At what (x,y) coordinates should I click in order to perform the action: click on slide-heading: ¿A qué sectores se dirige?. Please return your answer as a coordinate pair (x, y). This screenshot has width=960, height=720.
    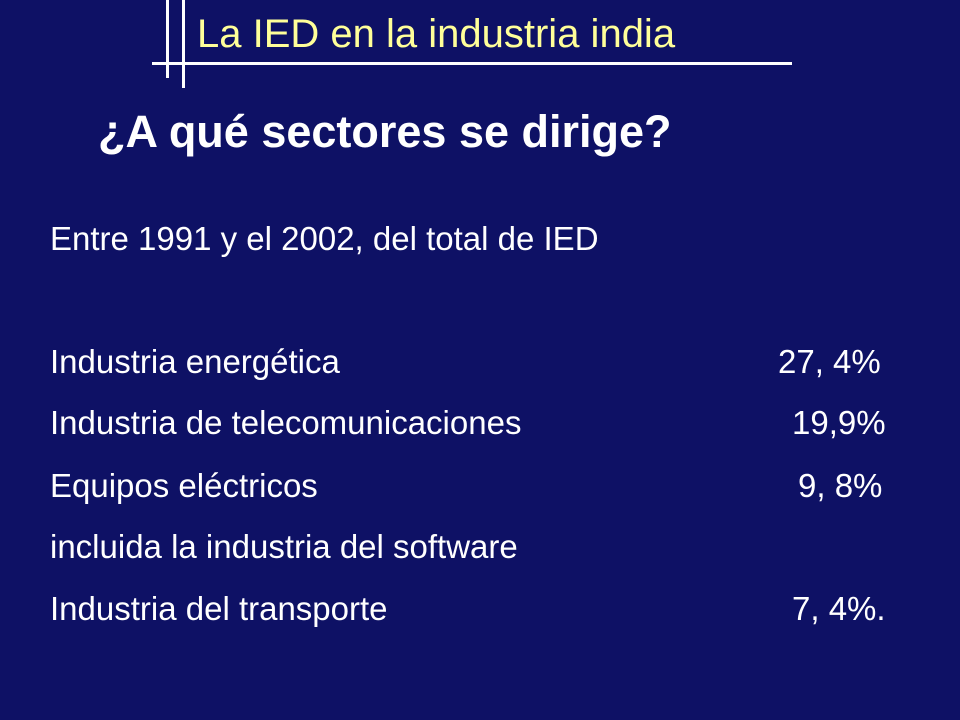
    Looking at the image, I should click on (385, 131).